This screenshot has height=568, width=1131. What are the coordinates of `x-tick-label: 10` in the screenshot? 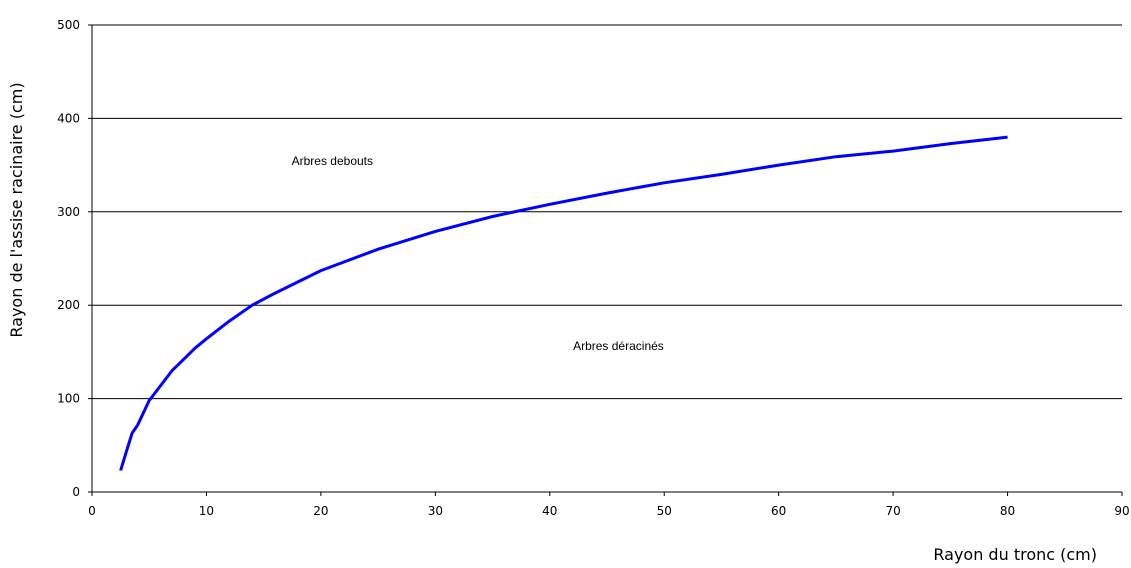 It's located at (206, 511).